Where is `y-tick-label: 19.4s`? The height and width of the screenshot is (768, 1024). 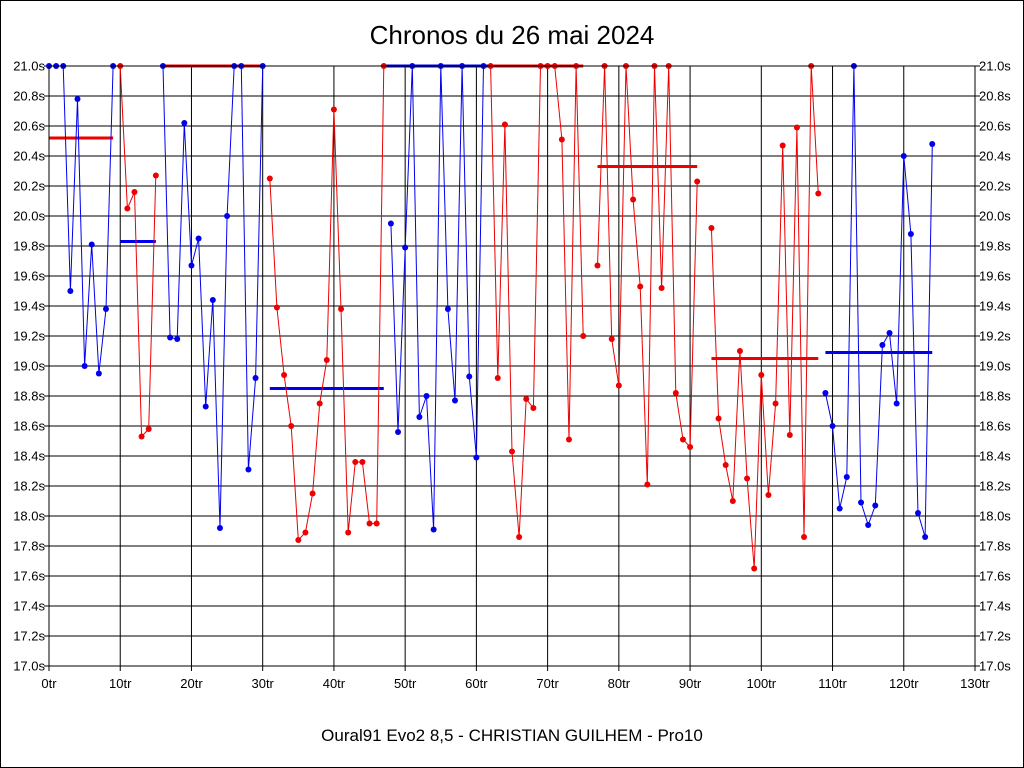 y-tick-label: 19.4s is located at coordinates (29, 306).